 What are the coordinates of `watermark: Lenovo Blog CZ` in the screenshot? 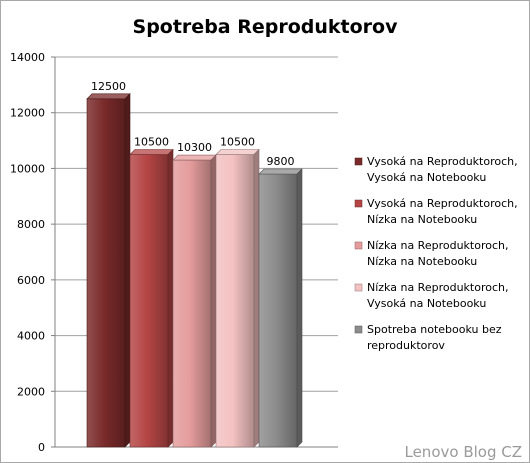 It's located at (463, 452).